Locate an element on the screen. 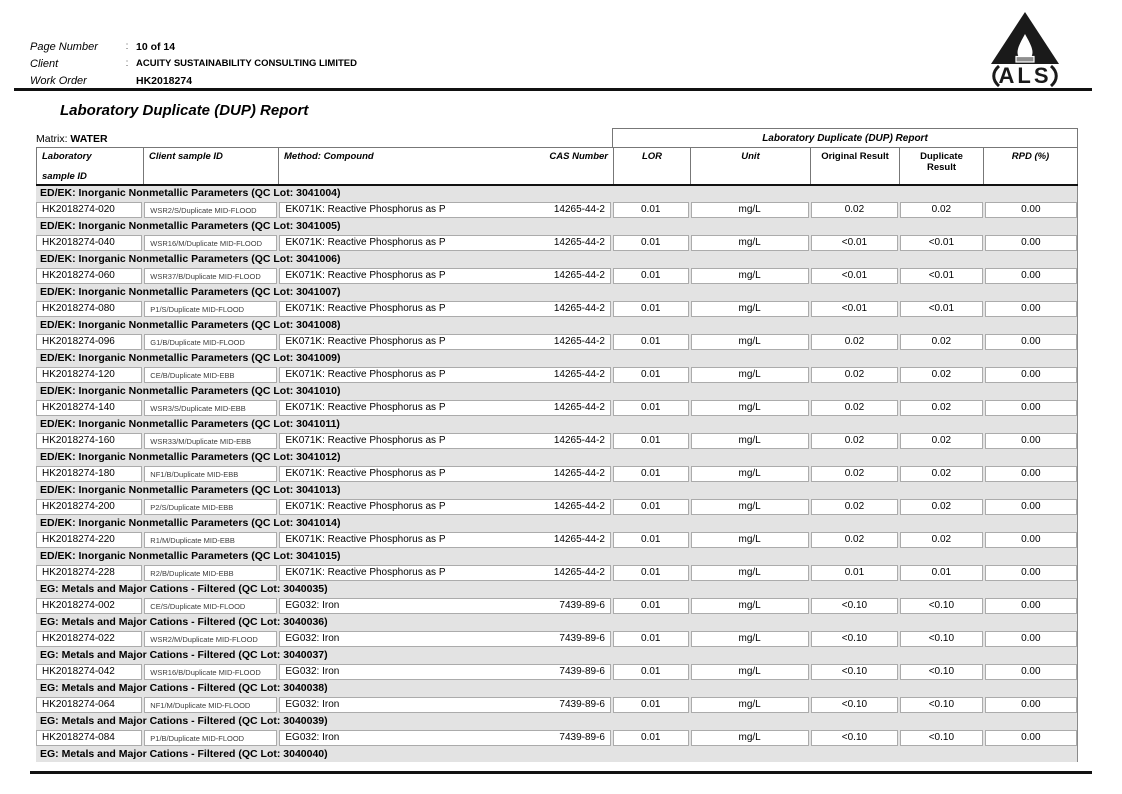  cell-duplicate-result: <0.01 is located at coordinates (941, 309).